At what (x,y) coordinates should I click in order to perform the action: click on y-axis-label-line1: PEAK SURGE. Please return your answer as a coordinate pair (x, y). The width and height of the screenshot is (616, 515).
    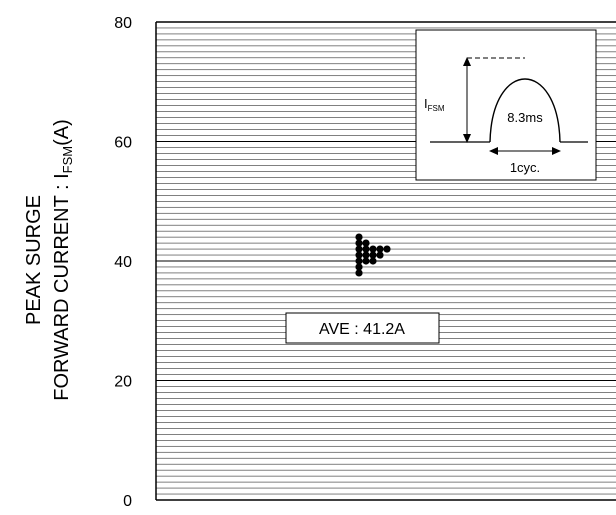
    Looking at the image, I should click on (34, 260).